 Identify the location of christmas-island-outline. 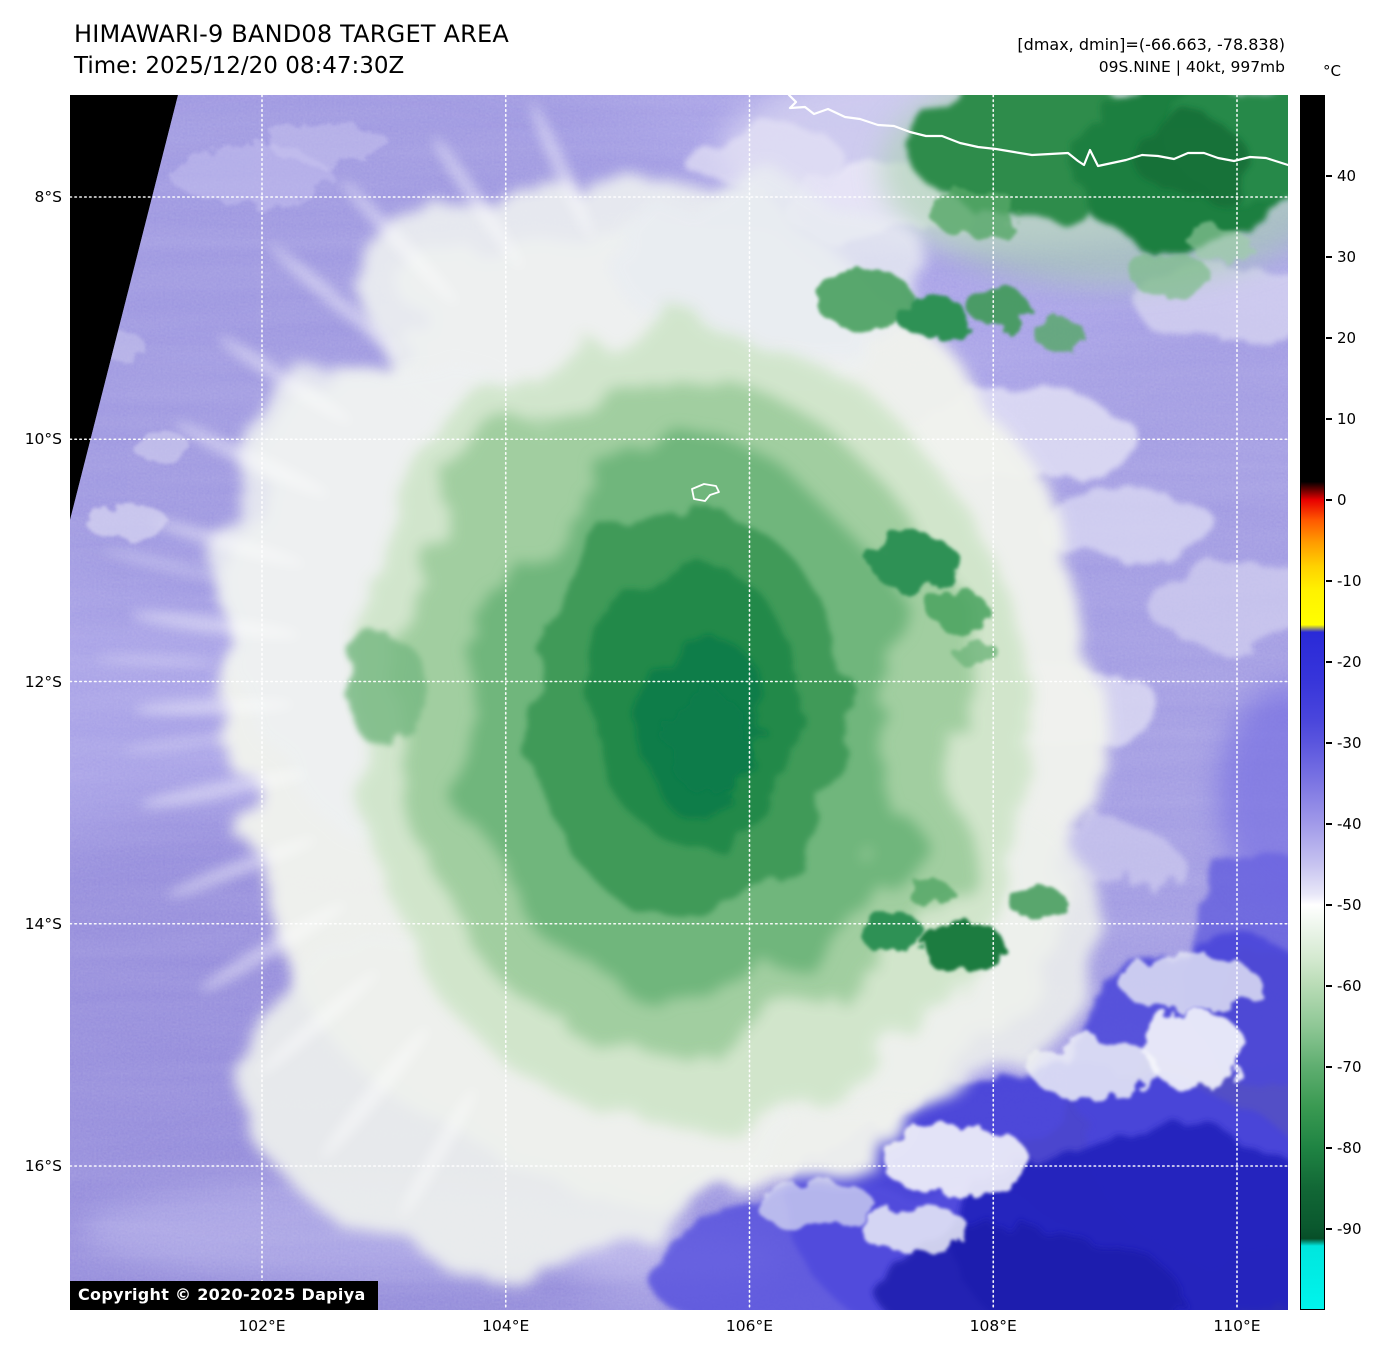
(705, 492).